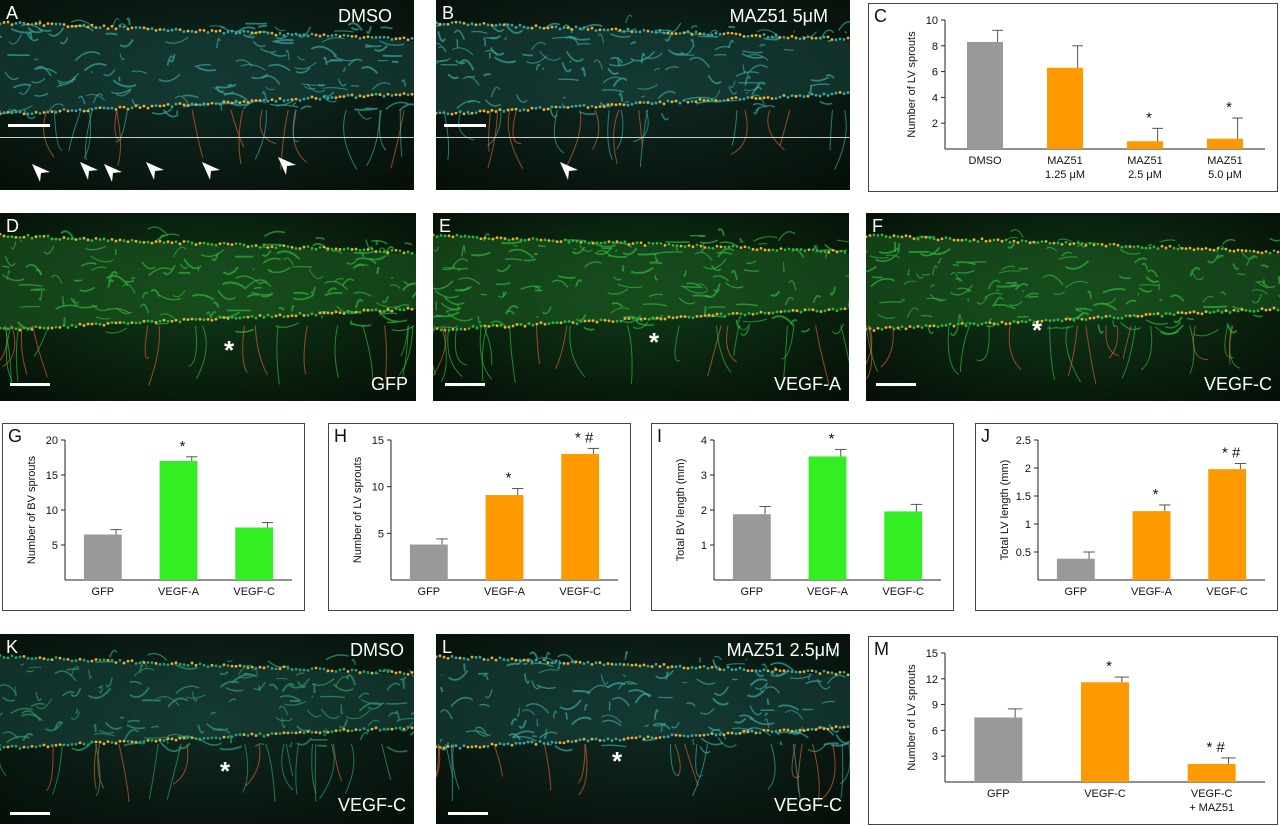  I want to click on panel-caption: VEGF-A, so click(807, 384).